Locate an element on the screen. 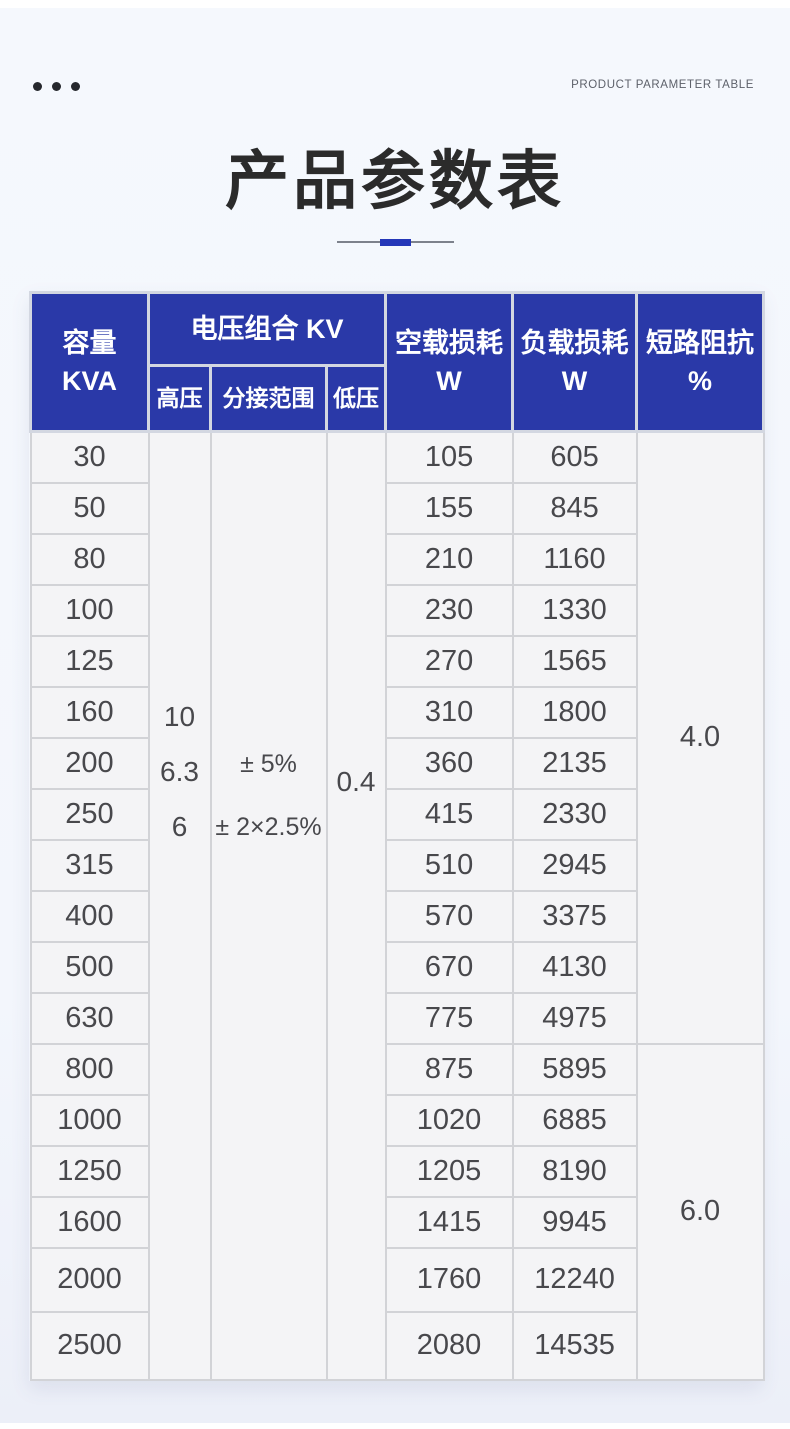  table-row: 1600 1415 9945 is located at coordinates (396, 1222).